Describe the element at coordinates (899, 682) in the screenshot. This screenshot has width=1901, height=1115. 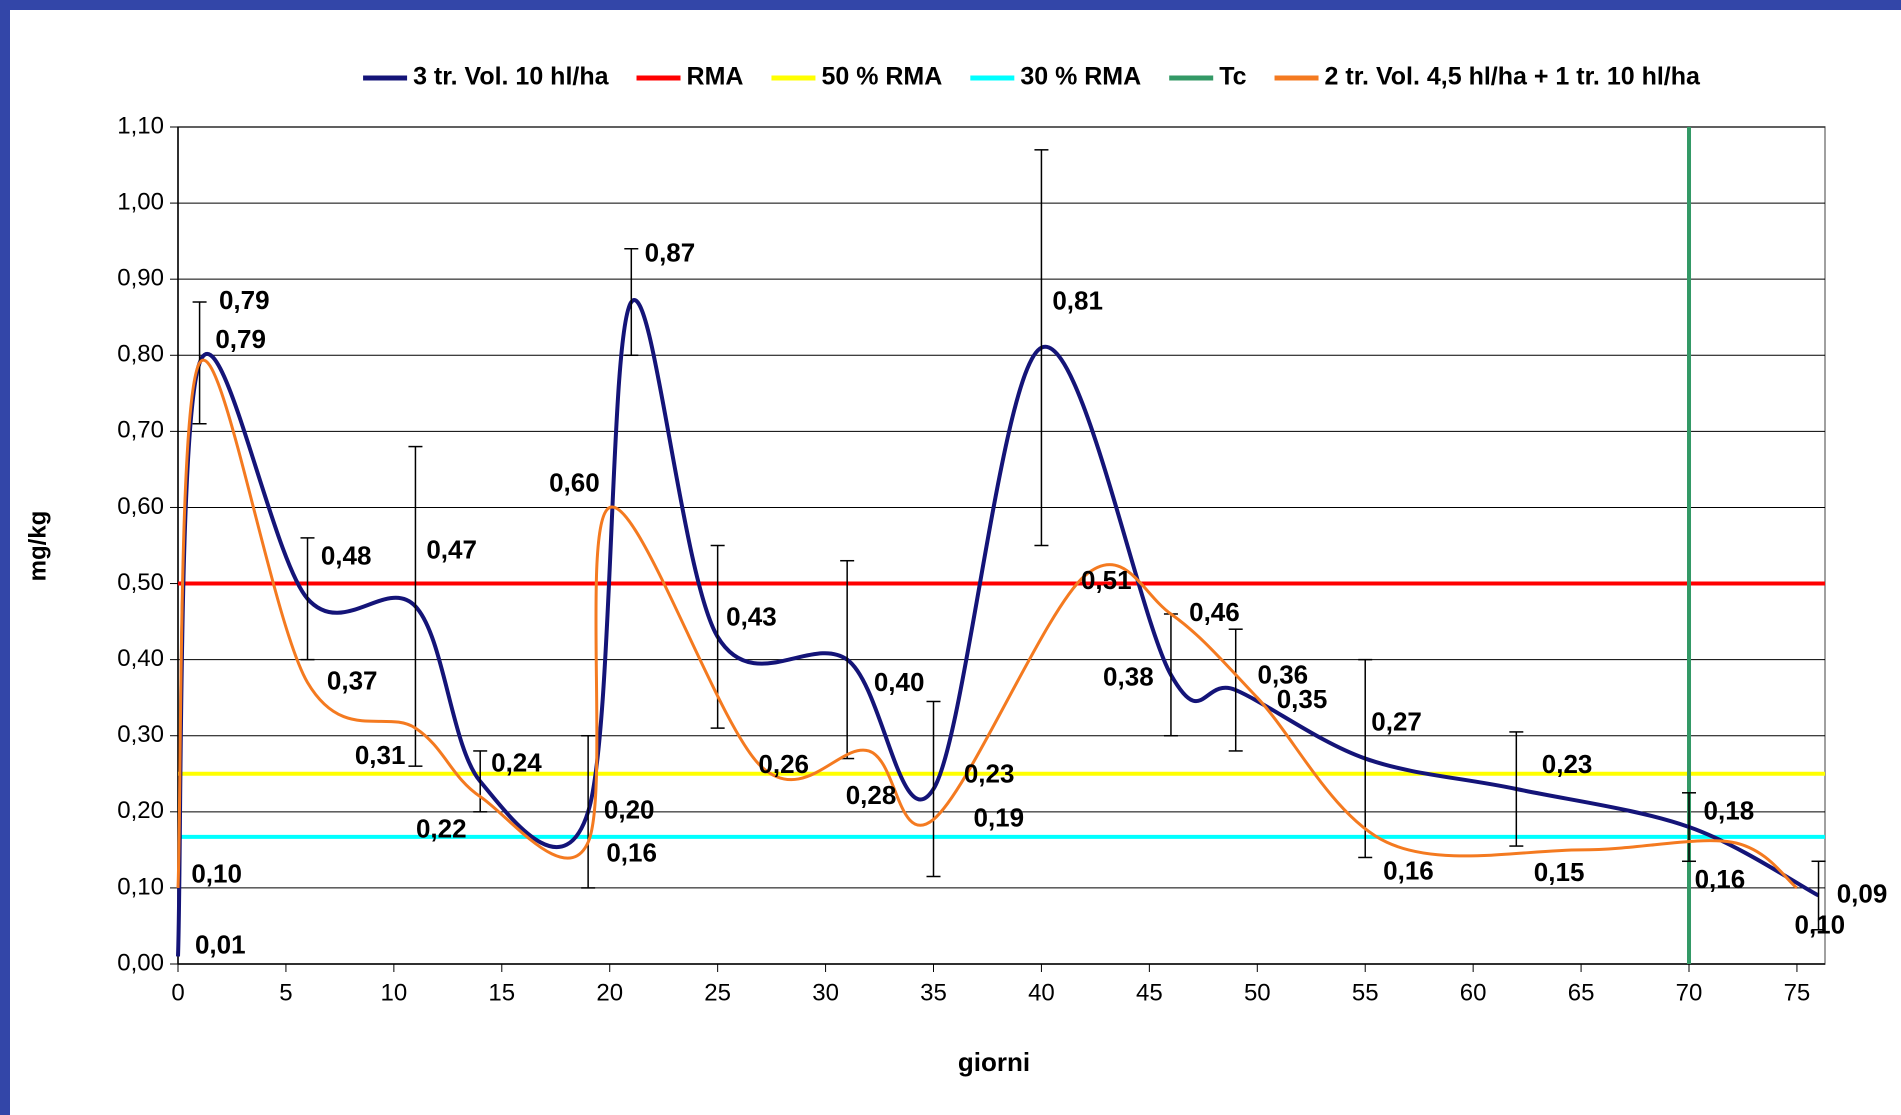
I see `data-label: 0,40` at that location.